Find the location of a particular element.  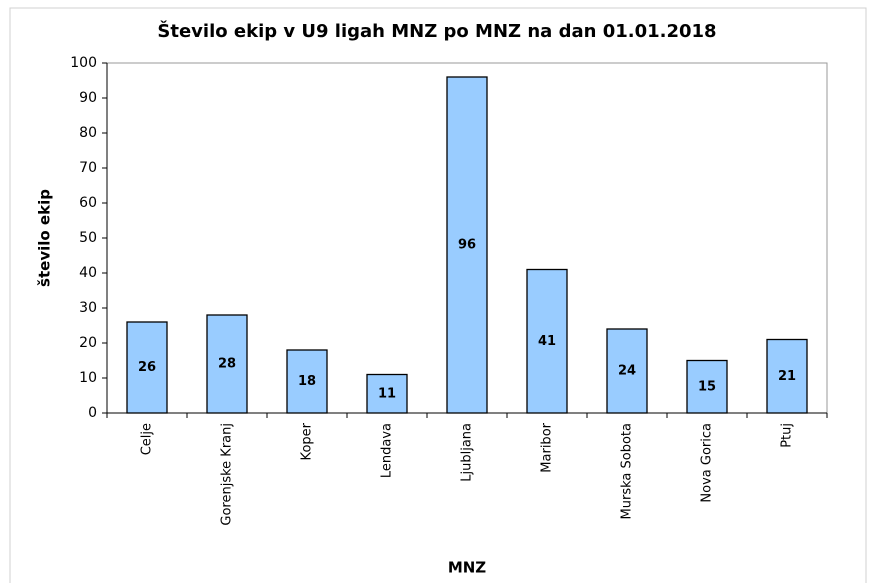

x-tick-label: Koper is located at coordinates (307, 441).